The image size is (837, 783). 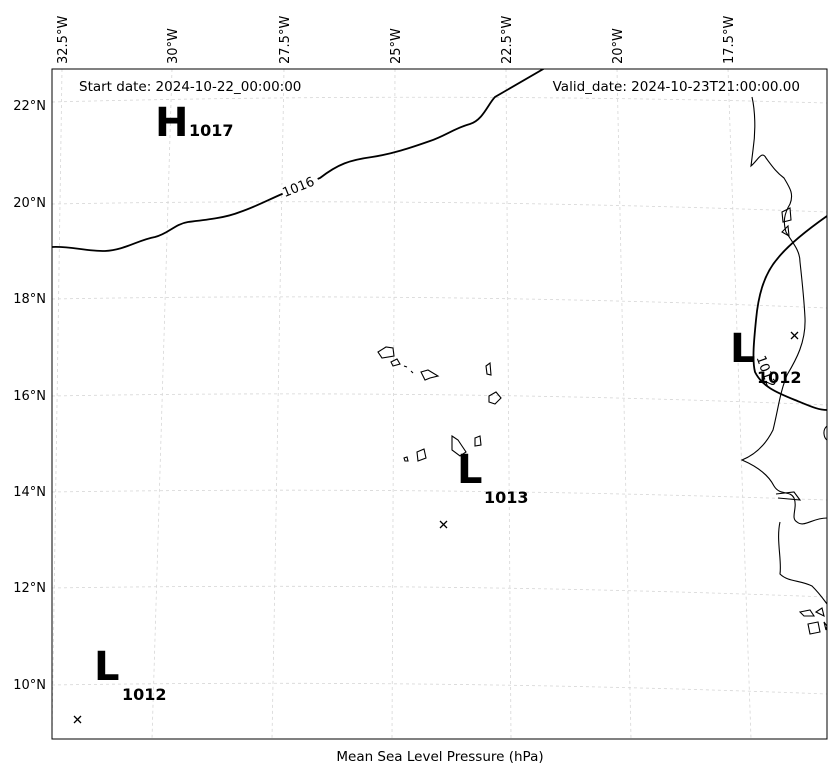 I want to click on coast-bump-east, so click(x=825, y=433).